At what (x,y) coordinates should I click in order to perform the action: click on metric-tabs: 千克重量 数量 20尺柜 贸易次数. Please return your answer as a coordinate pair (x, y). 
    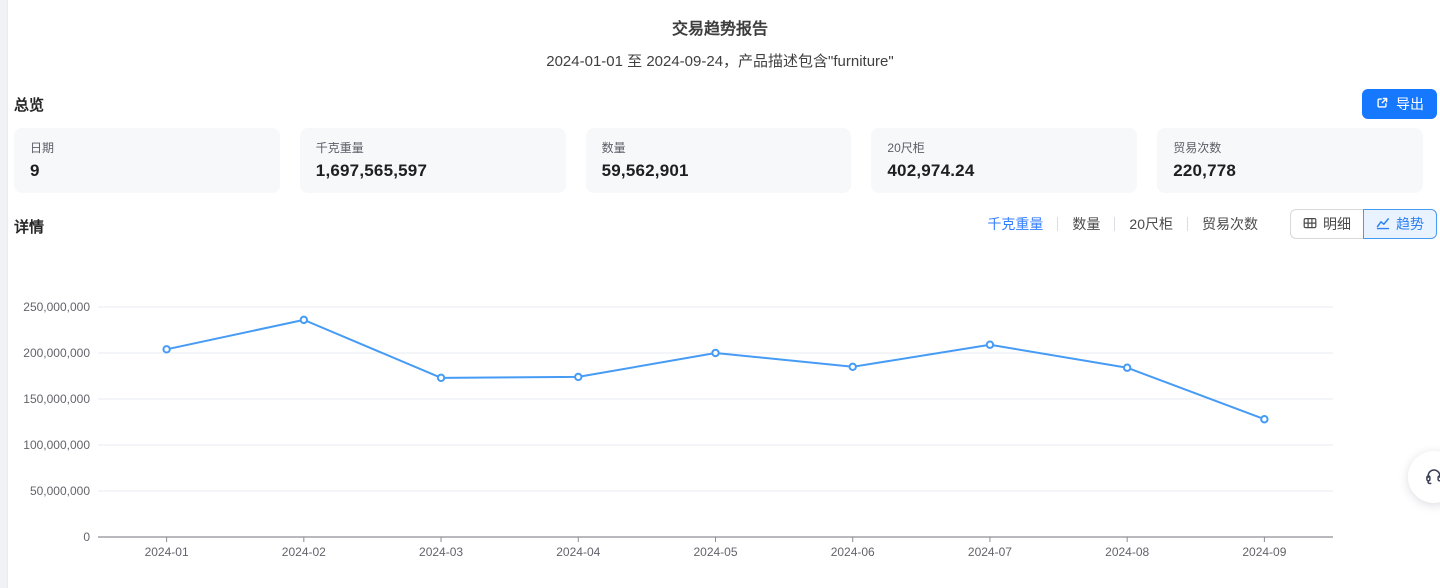
    Looking at the image, I should click on (1122, 224).